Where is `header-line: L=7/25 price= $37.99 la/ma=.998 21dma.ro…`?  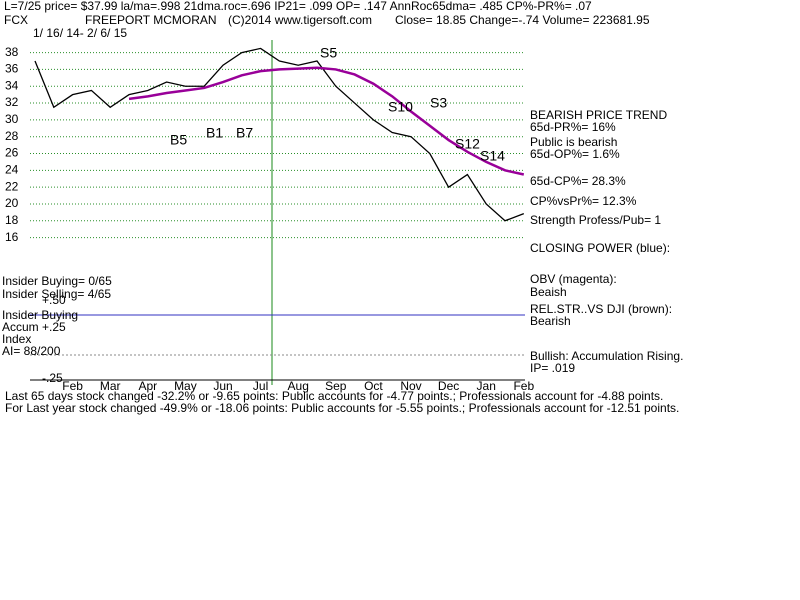 header-line: L=7/25 price= $37.99 la/ma=.998 21dma.ro… is located at coordinates (298, 6).